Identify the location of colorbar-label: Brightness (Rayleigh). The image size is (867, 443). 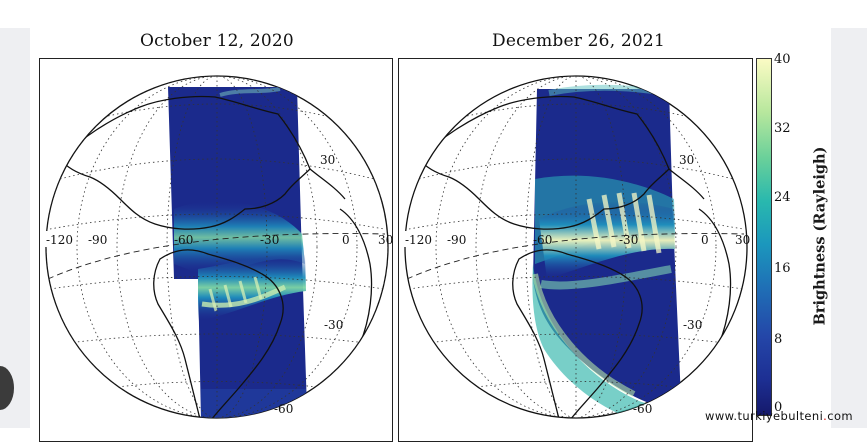
(820, 236).